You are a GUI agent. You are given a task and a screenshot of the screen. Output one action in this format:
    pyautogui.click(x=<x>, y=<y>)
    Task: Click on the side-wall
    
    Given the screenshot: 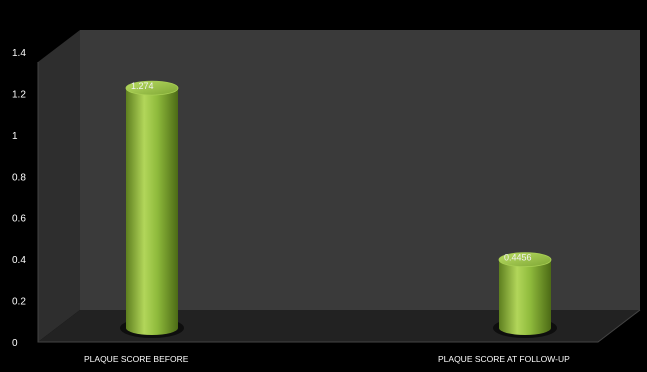 What is the action you would take?
    pyautogui.click(x=59, y=186)
    